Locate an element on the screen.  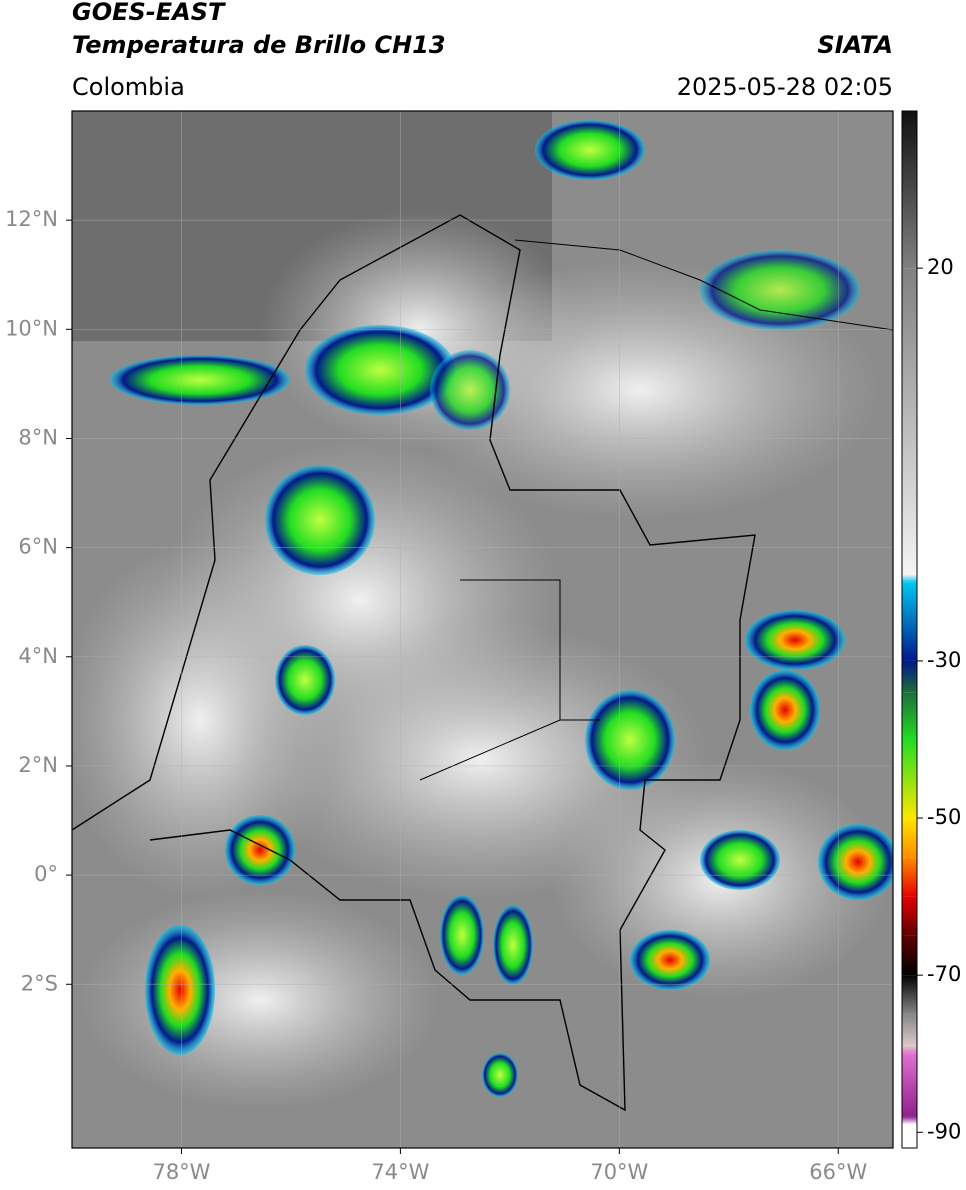
x-tick-label: 70°W is located at coordinates (619, 1172).